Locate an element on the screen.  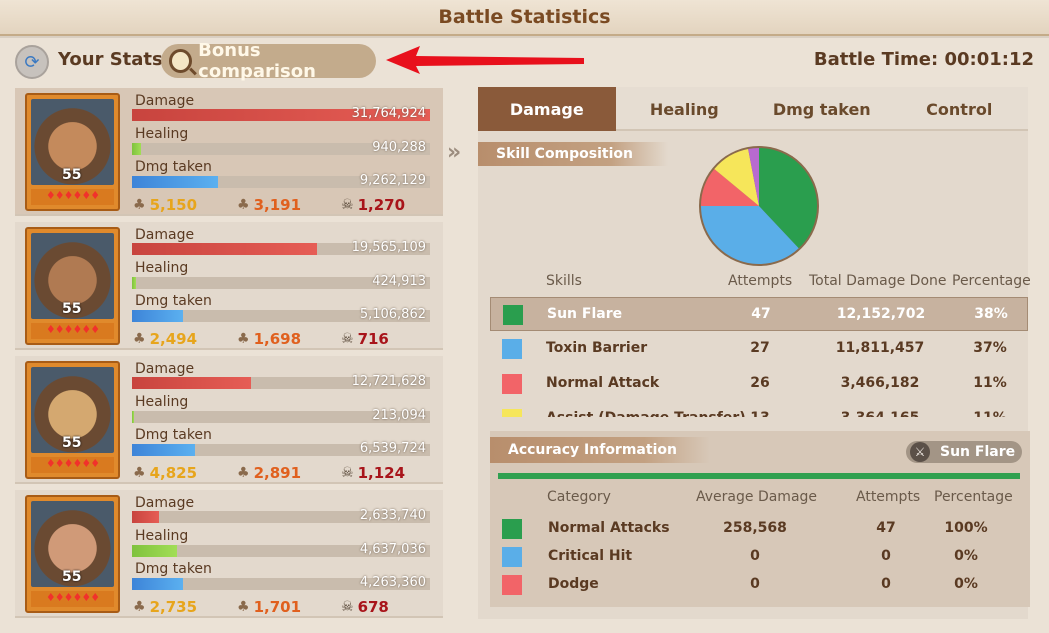
damage-value: 2,633,740 is located at coordinates (392, 515).